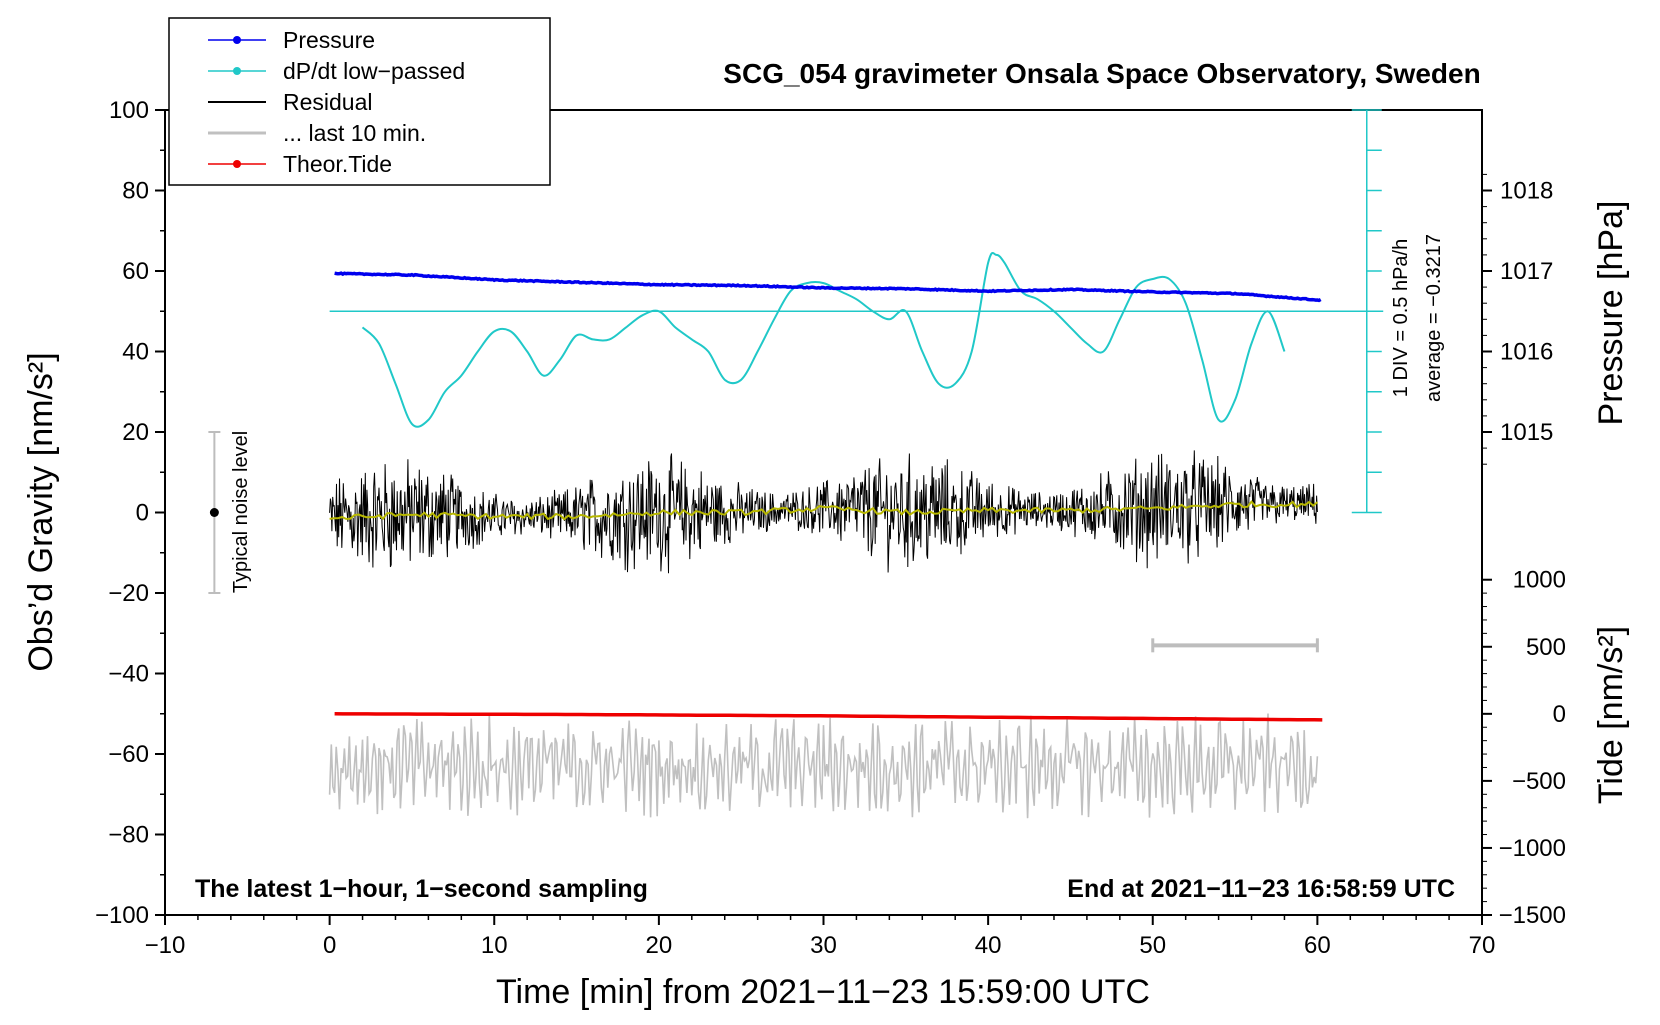 The width and height of the screenshot is (1660, 1025). I want to click on y-axis-ticks: 100 80 60 40 20 0 −20 −40 −60 −80 −100, so click(130, 513).